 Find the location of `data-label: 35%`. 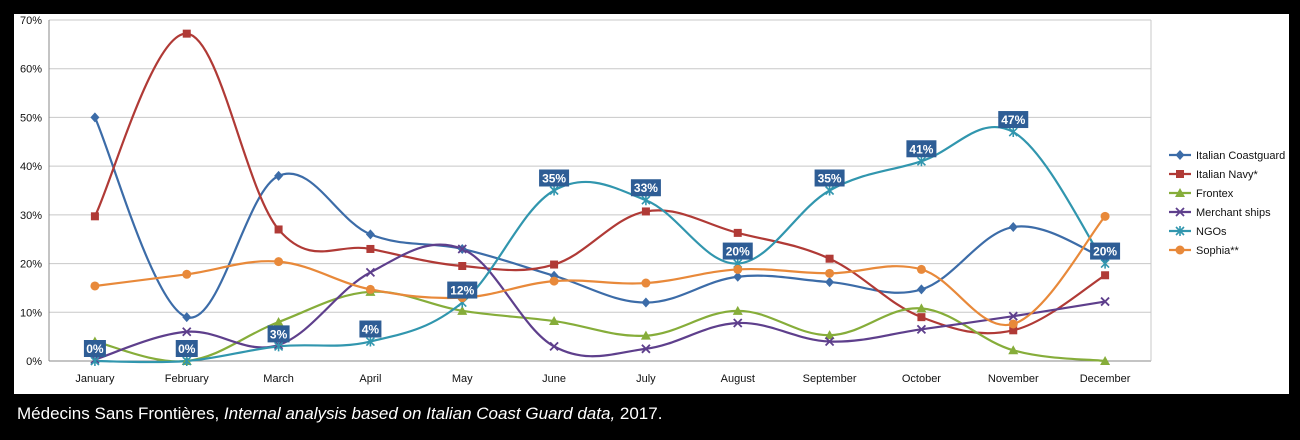

data-label: 35% is located at coordinates (554, 178).